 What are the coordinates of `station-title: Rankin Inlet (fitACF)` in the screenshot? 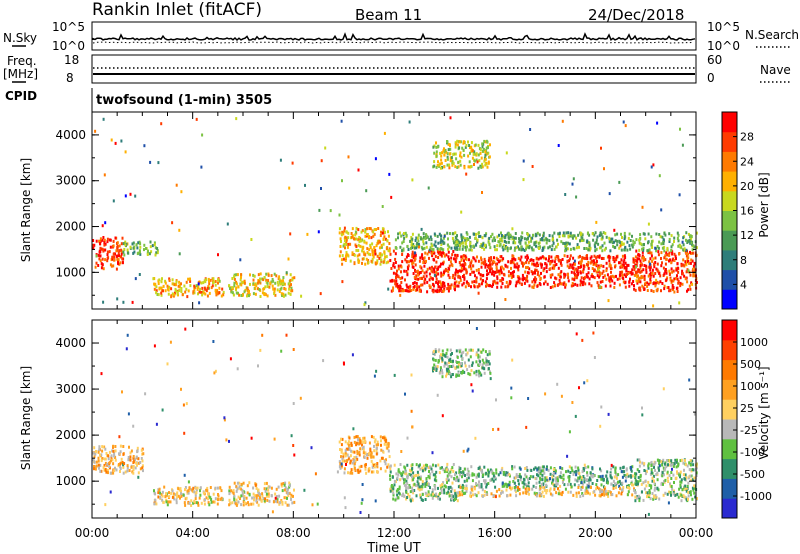 It's located at (177, 10).